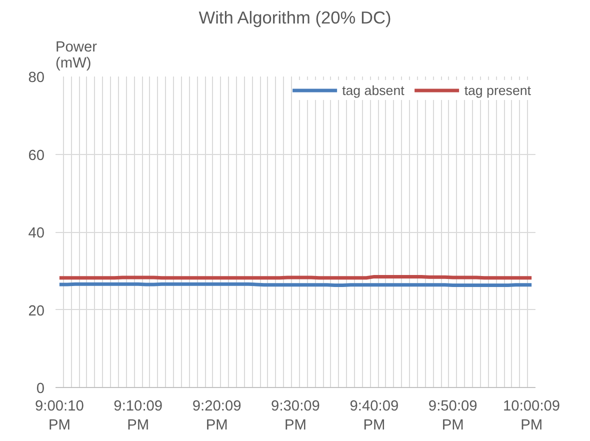 The image size is (590, 441). Describe the element at coordinates (497, 90) in the screenshot. I see `legend-label: tag present` at that location.